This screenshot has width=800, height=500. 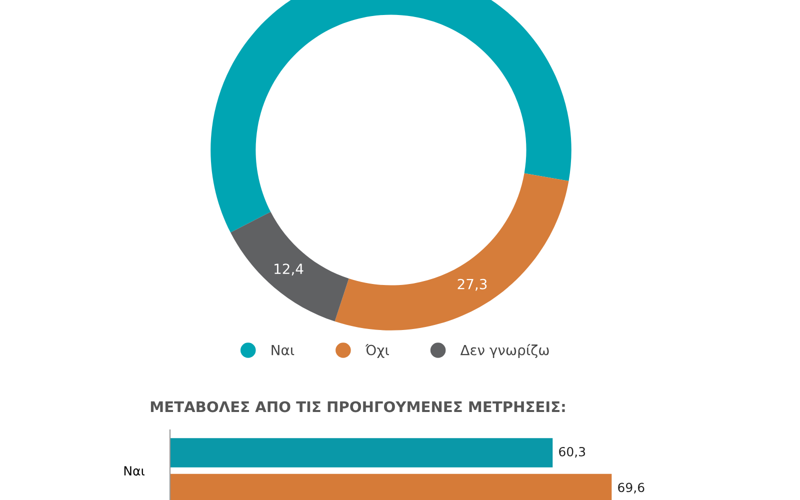 What do you see at coordinates (377, 351) in the screenshot?
I see `legend-label: Όχι` at bounding box center [377, 351].